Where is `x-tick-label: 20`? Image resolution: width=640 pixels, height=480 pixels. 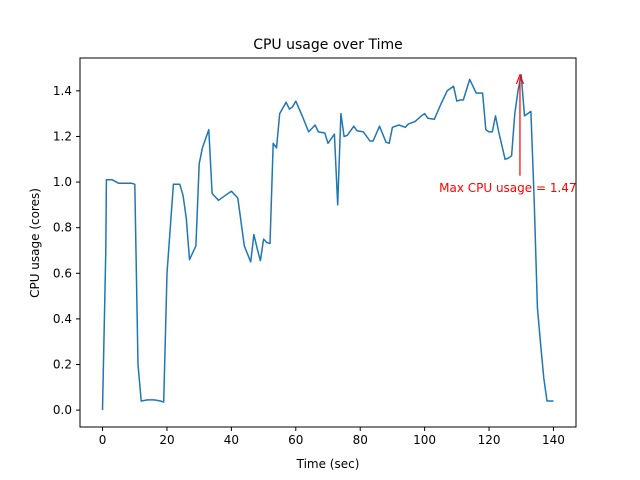 x-tick-label: 20 is located at coordinates (166, 440).